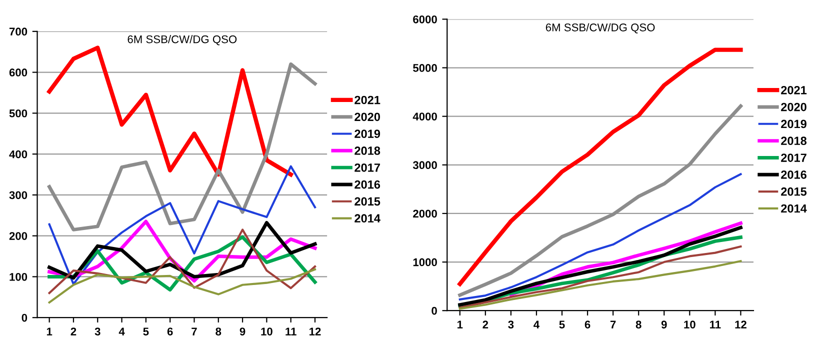 The width and height of the screenshot is (828, 349). I want to click on y-tick-label: 4000, so click(424, 116).